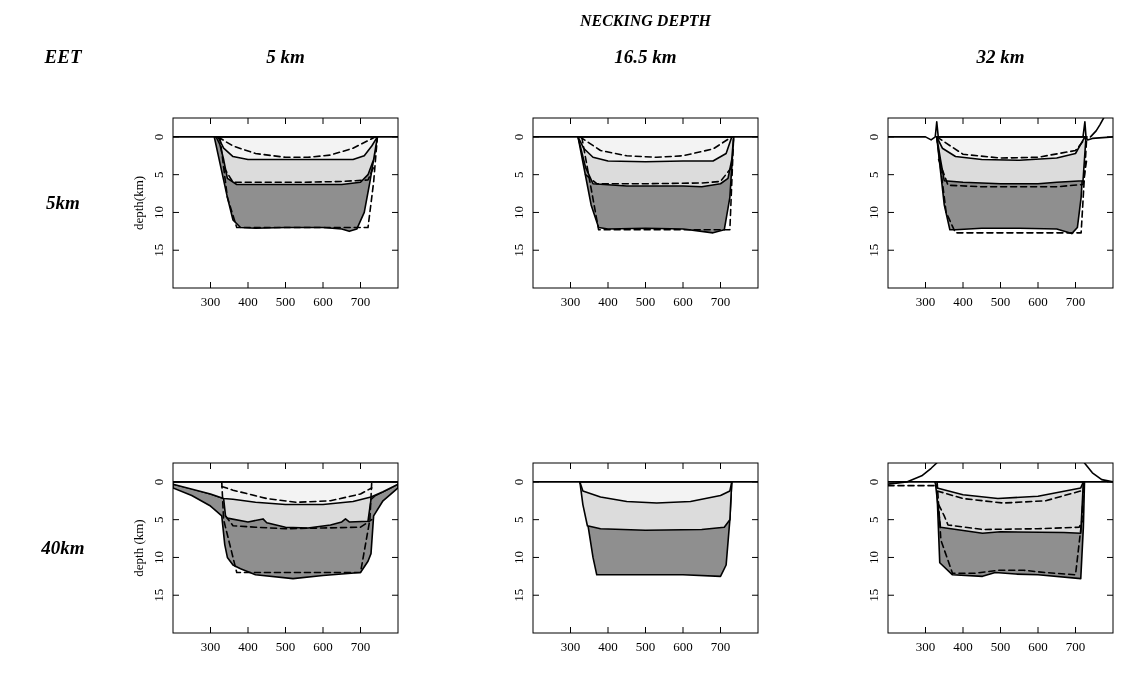  I want to click on text: 5km, so click(63, 202).